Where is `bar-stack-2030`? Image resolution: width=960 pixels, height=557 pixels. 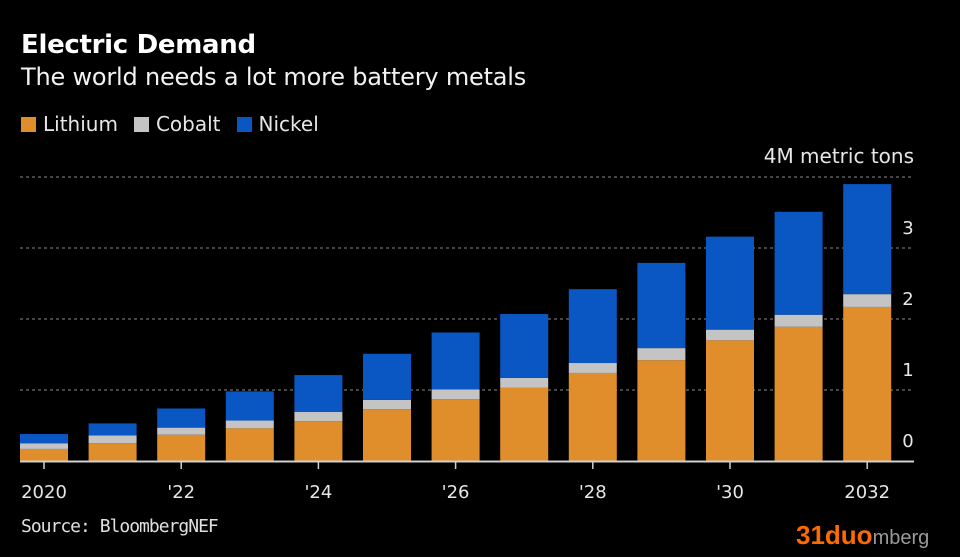 bar-stack-2030 is located at coordinates (730, 348).